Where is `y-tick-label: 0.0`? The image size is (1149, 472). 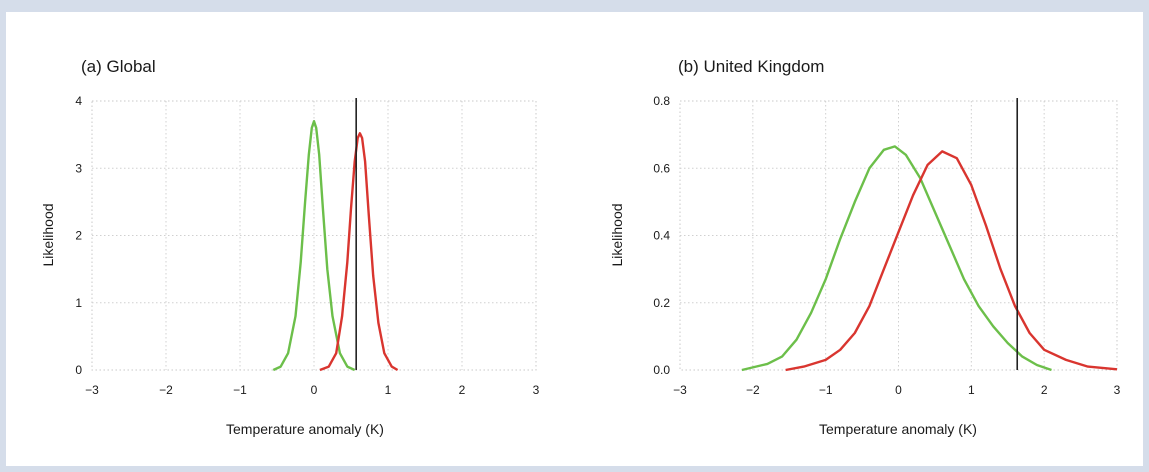
y-tick-label: 0.0 is located at coordinates (661, 370).